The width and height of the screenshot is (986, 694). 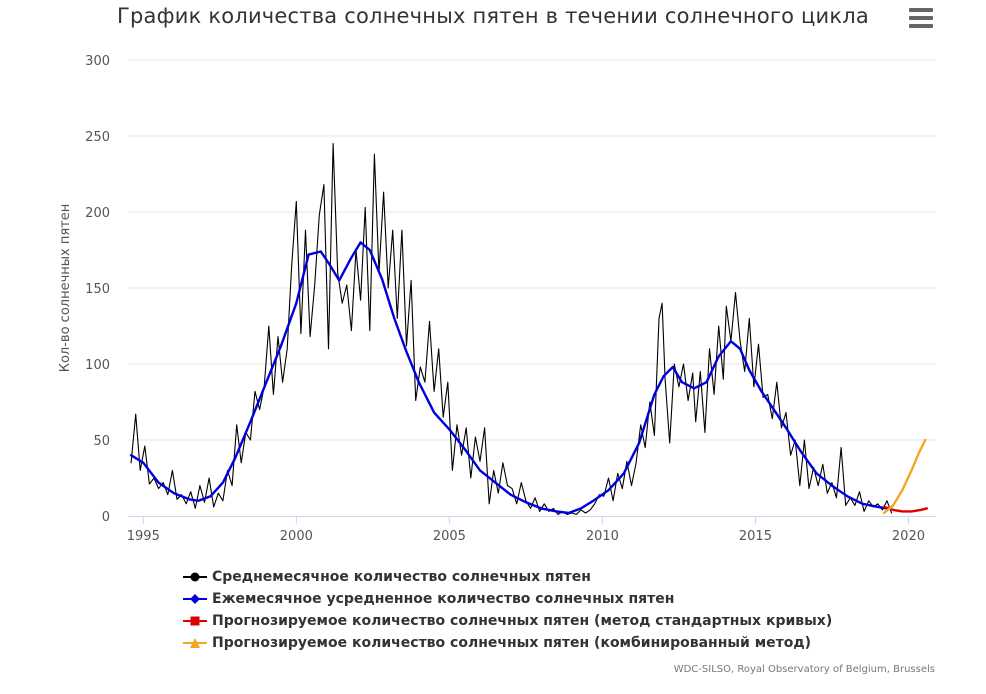 What do you see at coordinates (602, 536) in the screenshot?
I see `x-tick-label: 2010` at bounding box center [602, 536].